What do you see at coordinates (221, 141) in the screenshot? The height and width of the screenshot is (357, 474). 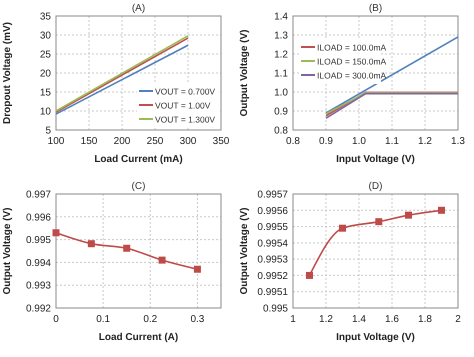 I see `x-tick-label: 350` at bounding box center [221, 141].